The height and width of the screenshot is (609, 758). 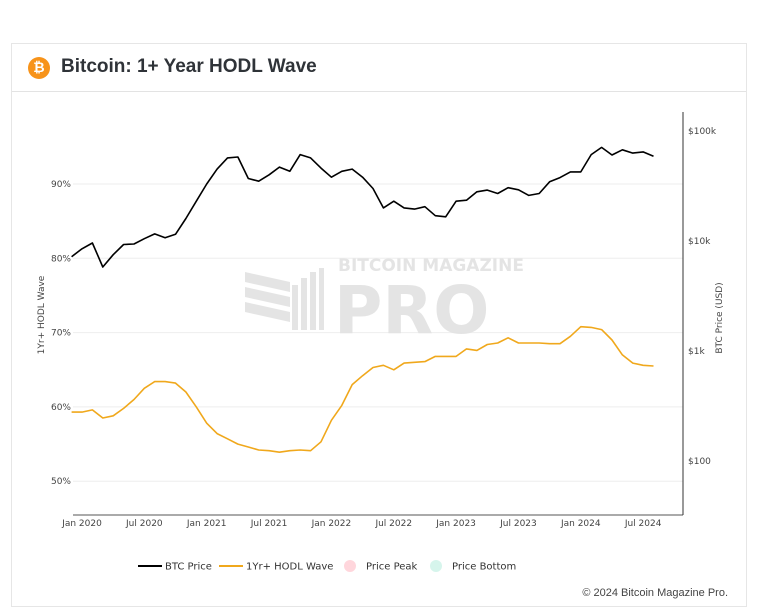 What do you see at coordinates (392, 567) in the screenshot?
I see `legend-label: Price Peak` at bounding box center [392, 567].